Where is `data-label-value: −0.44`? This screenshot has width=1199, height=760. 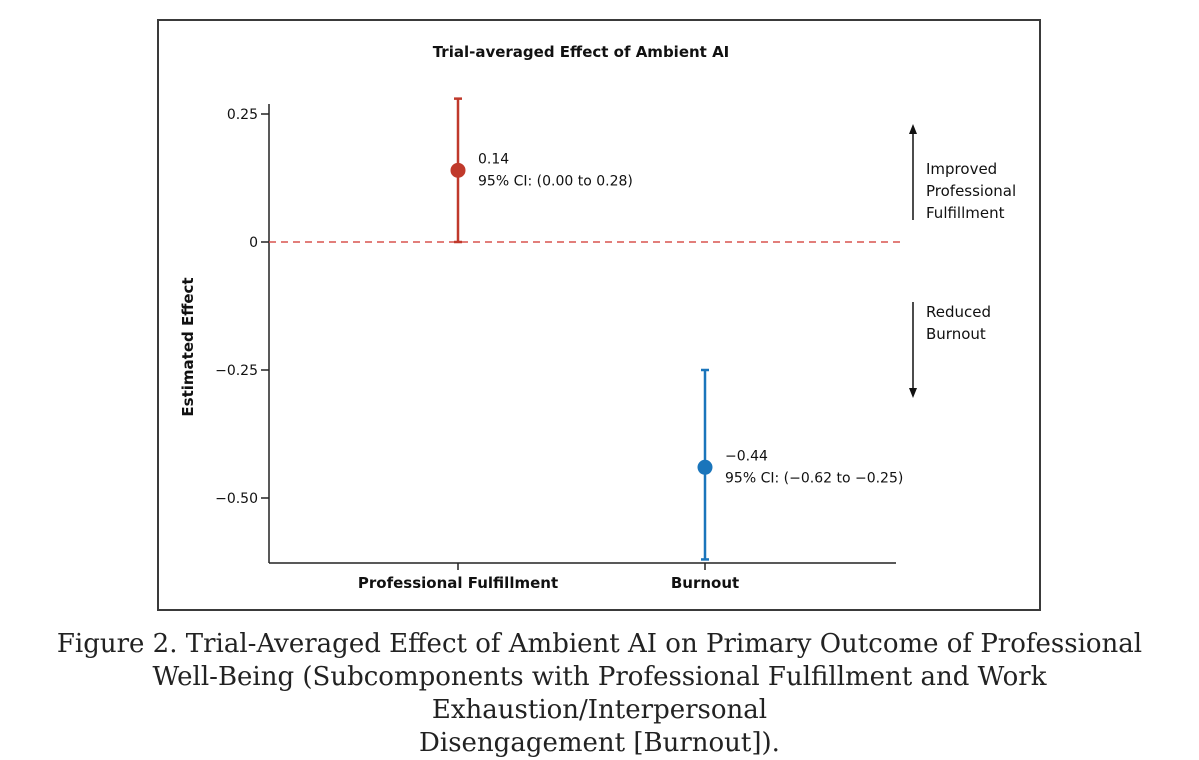 data-label-value: −0.44 is located at coordinates (746, 456).